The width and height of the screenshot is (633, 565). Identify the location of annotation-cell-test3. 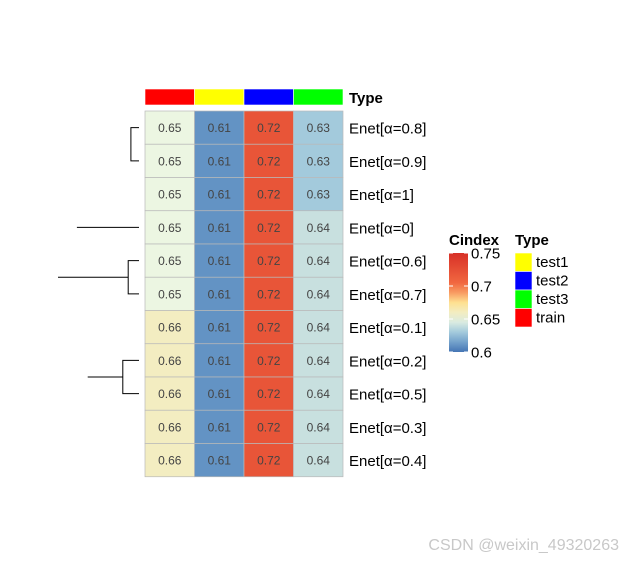
(318, 97).